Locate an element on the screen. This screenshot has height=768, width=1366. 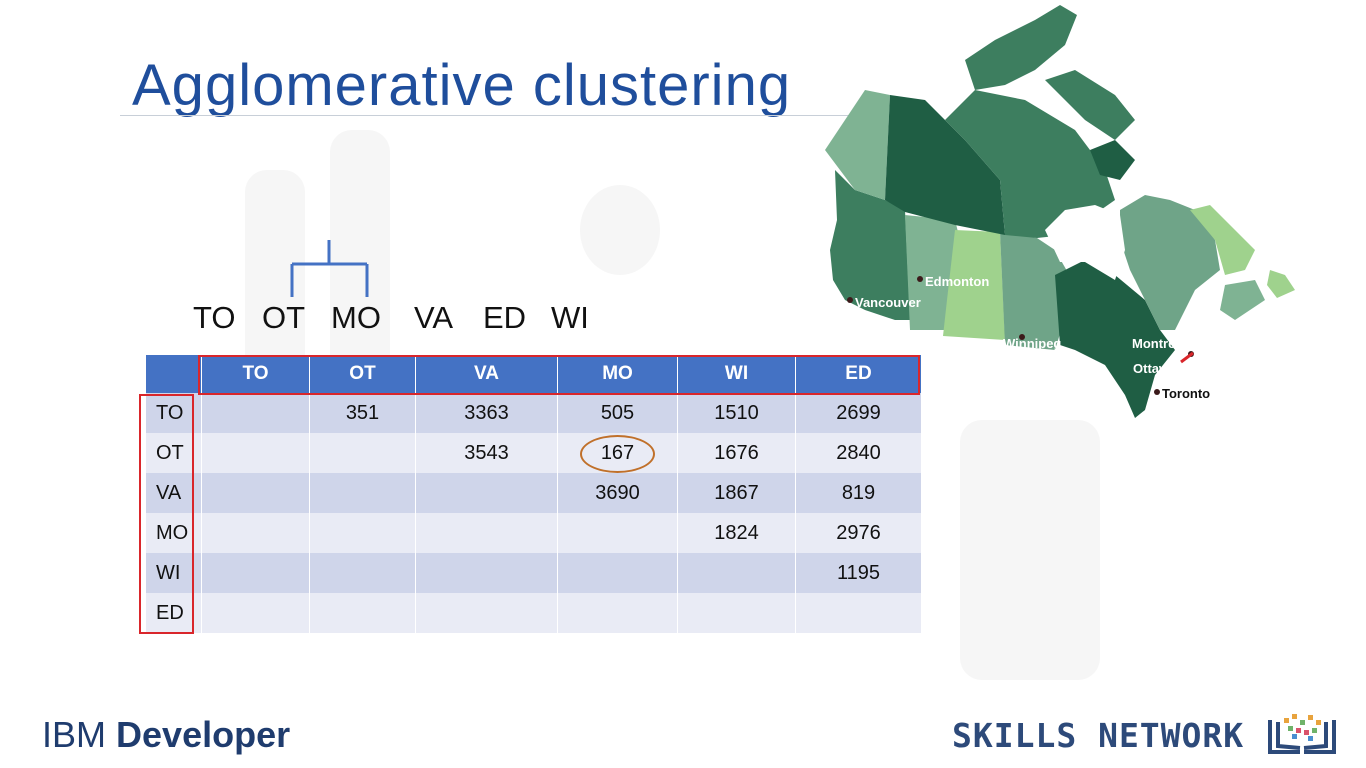
matrix-cell: 3363 is located at coordinates (487, 413).